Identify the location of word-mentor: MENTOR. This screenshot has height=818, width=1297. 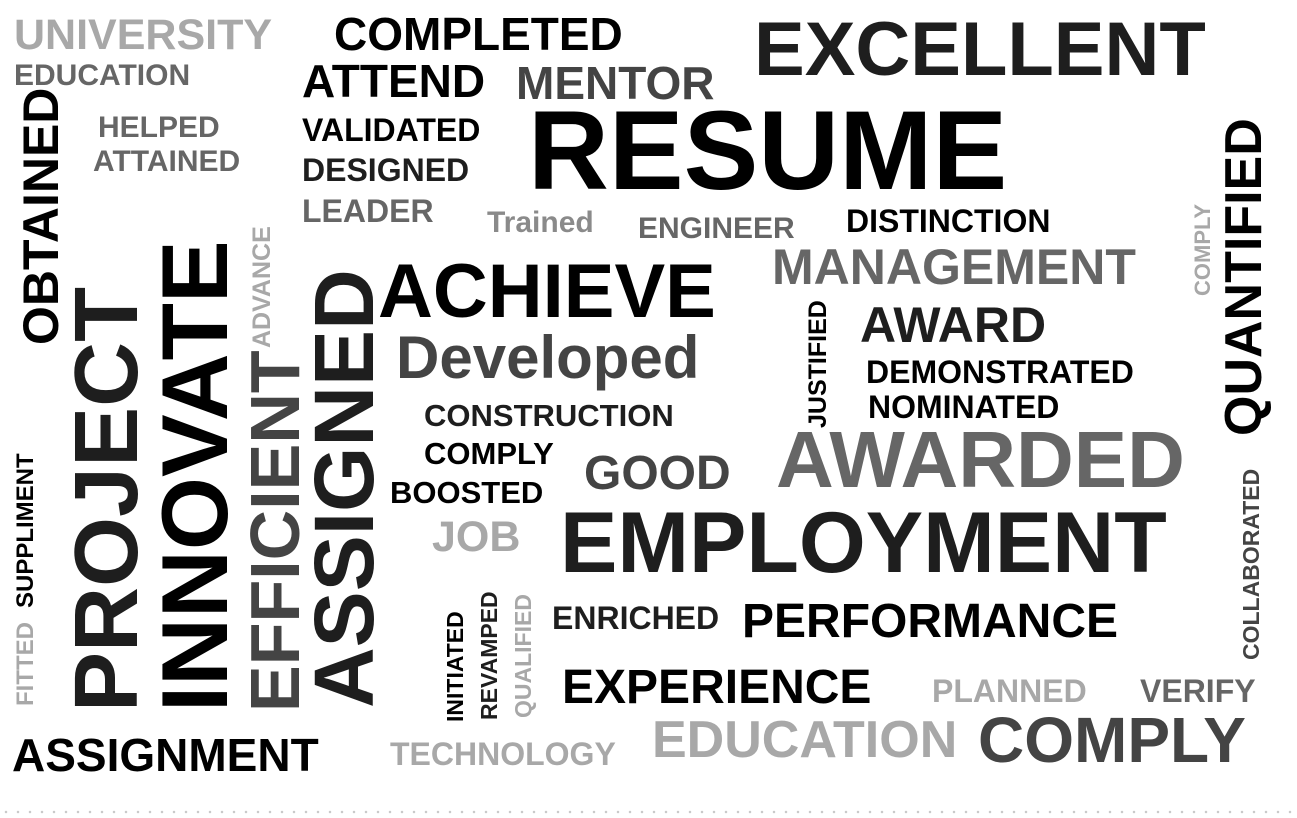
(615, 83).